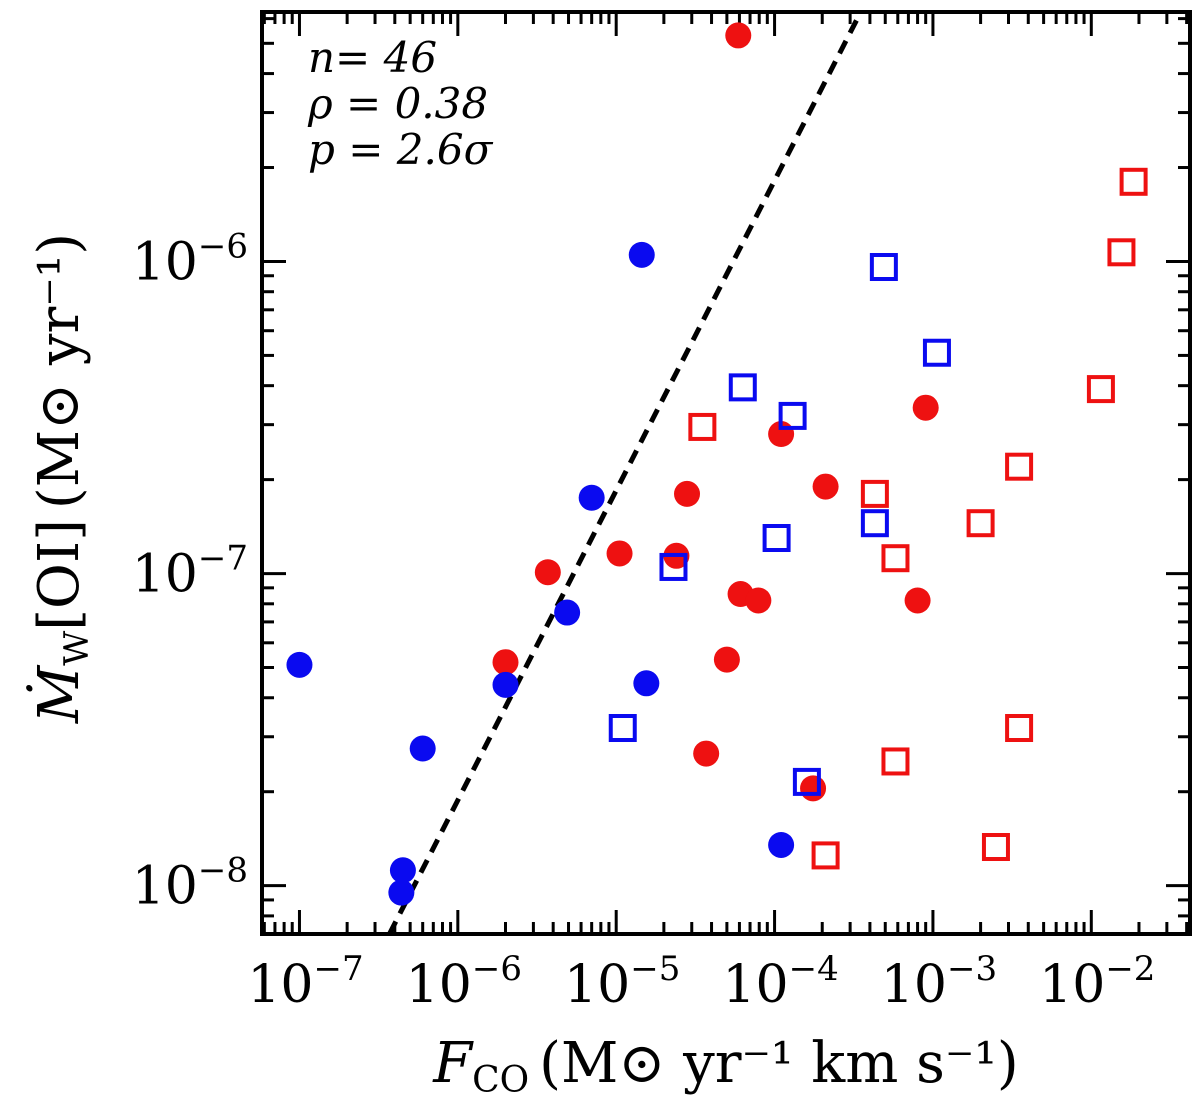  I want to click on x-tick-label-exponent: −5, so click(655, 969).